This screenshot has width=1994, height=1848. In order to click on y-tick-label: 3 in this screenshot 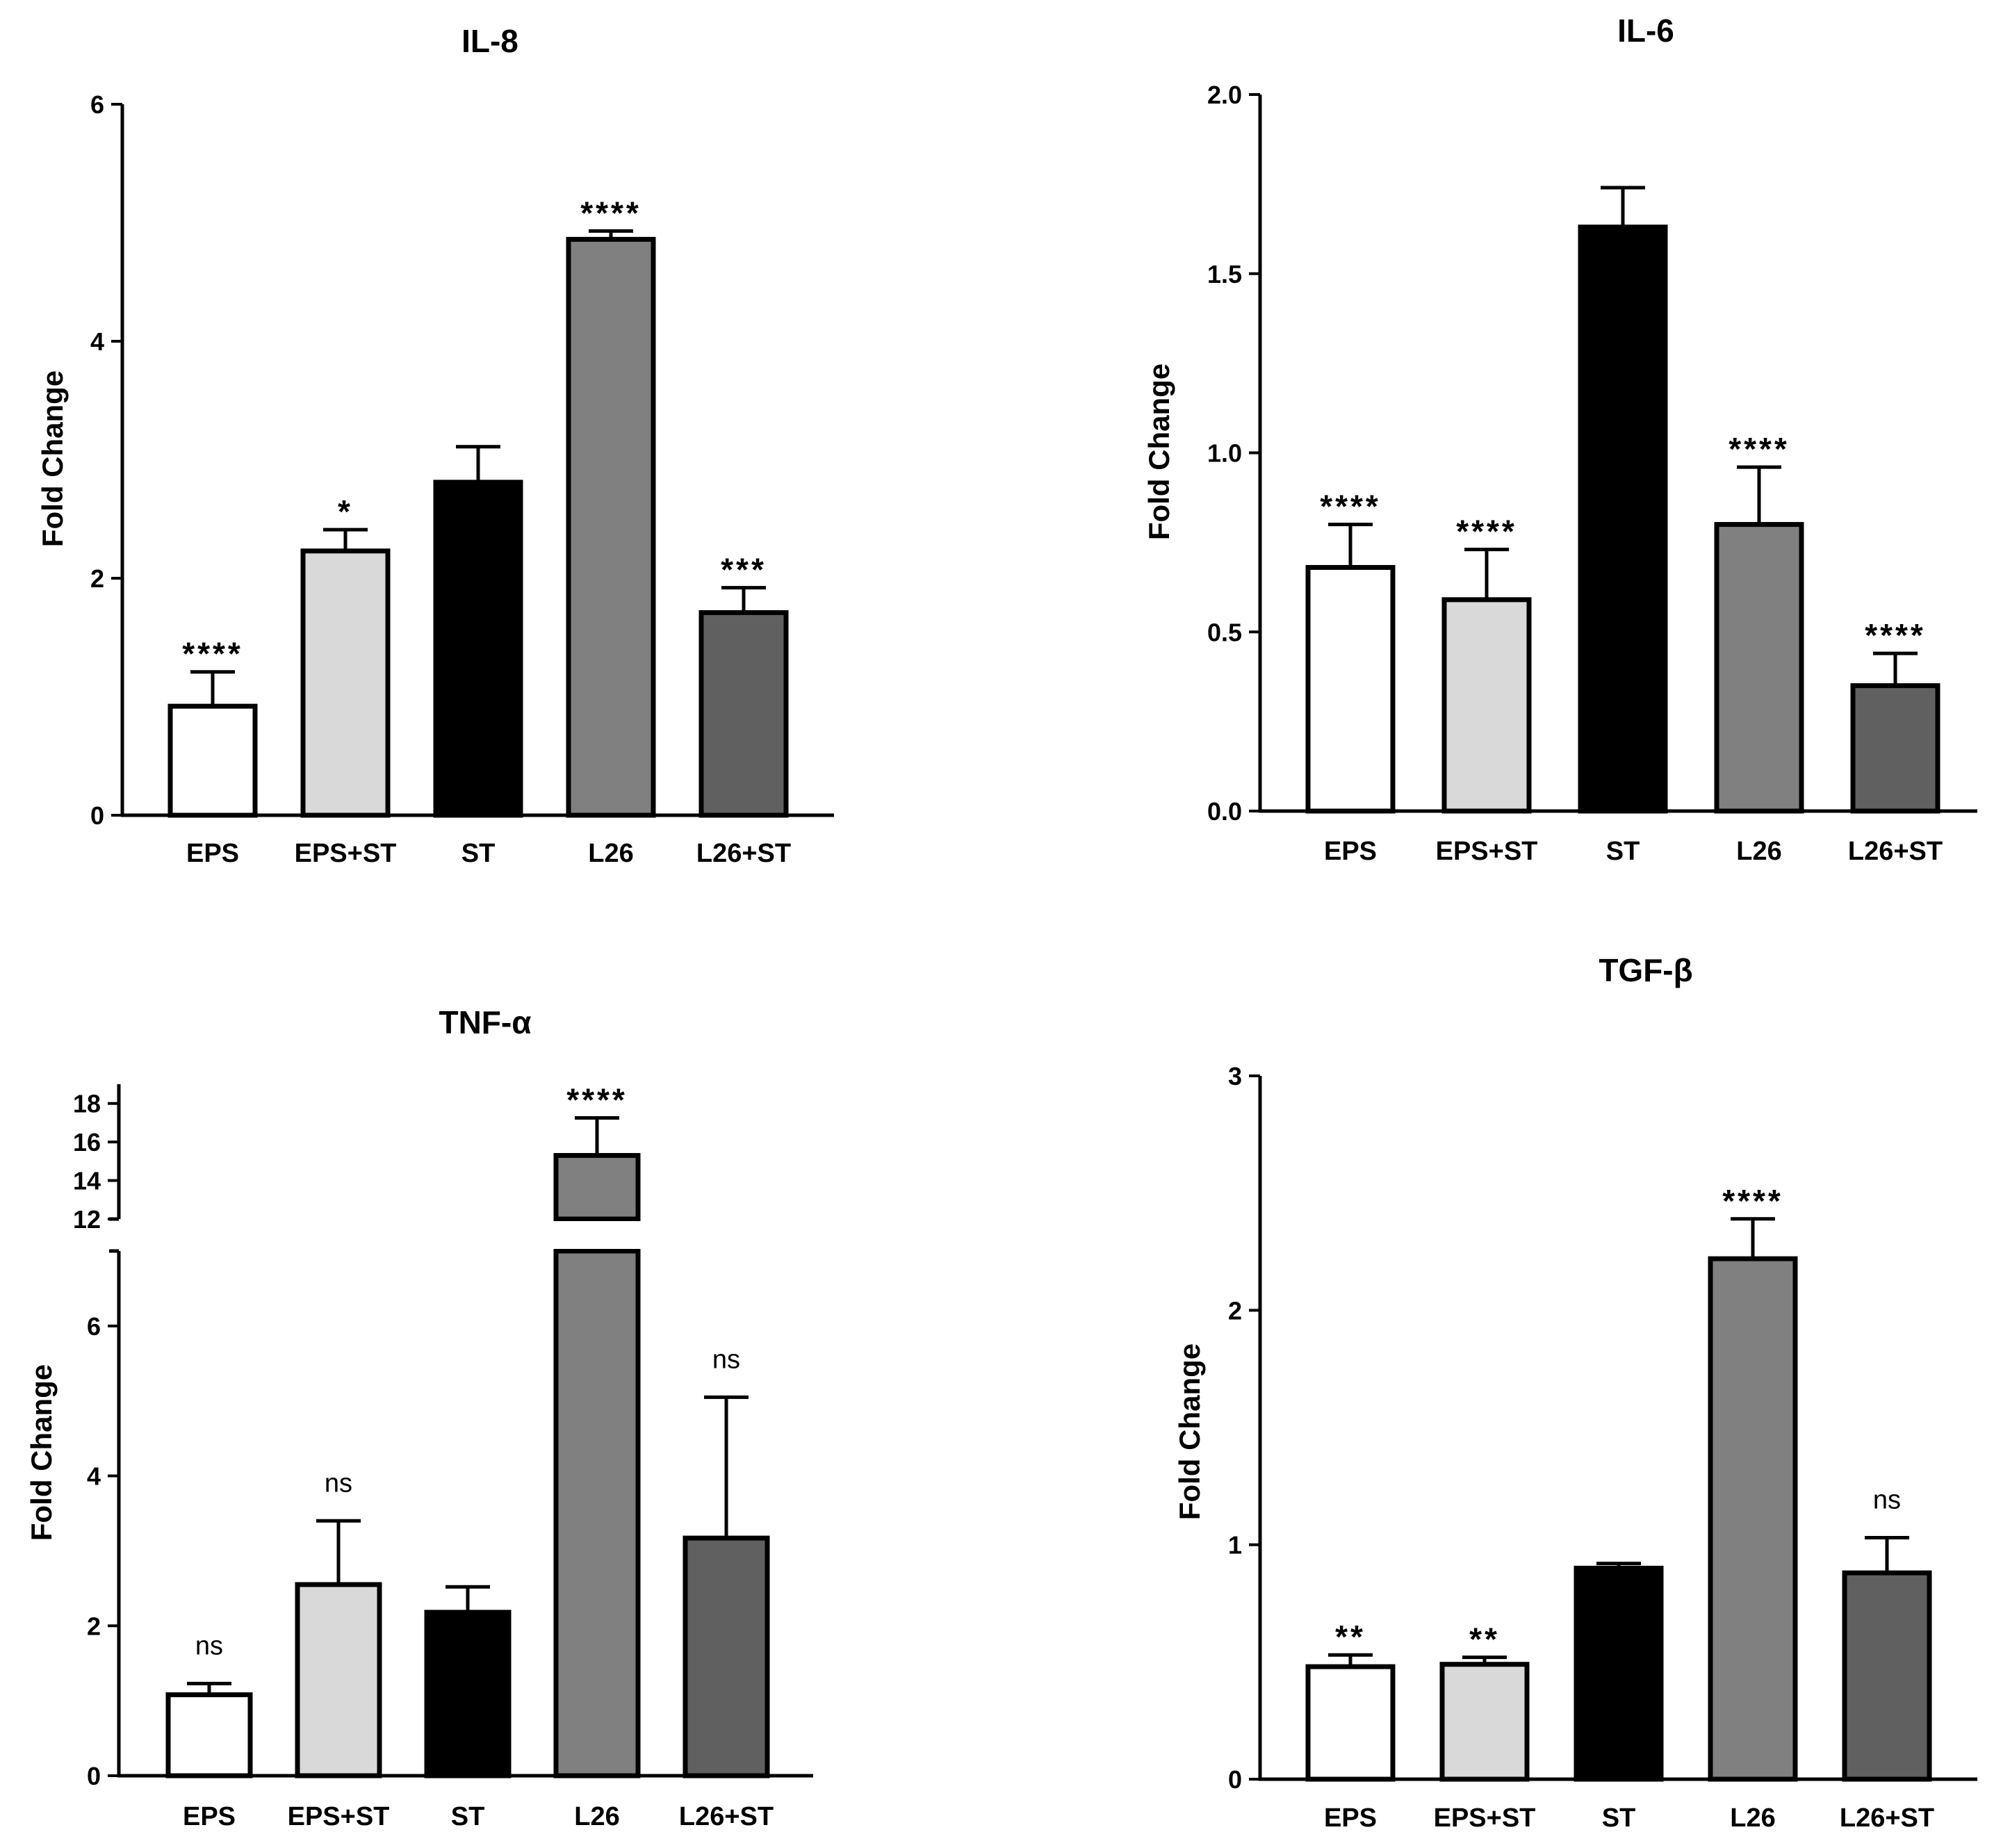, I will do `click(1235, 1076)`.